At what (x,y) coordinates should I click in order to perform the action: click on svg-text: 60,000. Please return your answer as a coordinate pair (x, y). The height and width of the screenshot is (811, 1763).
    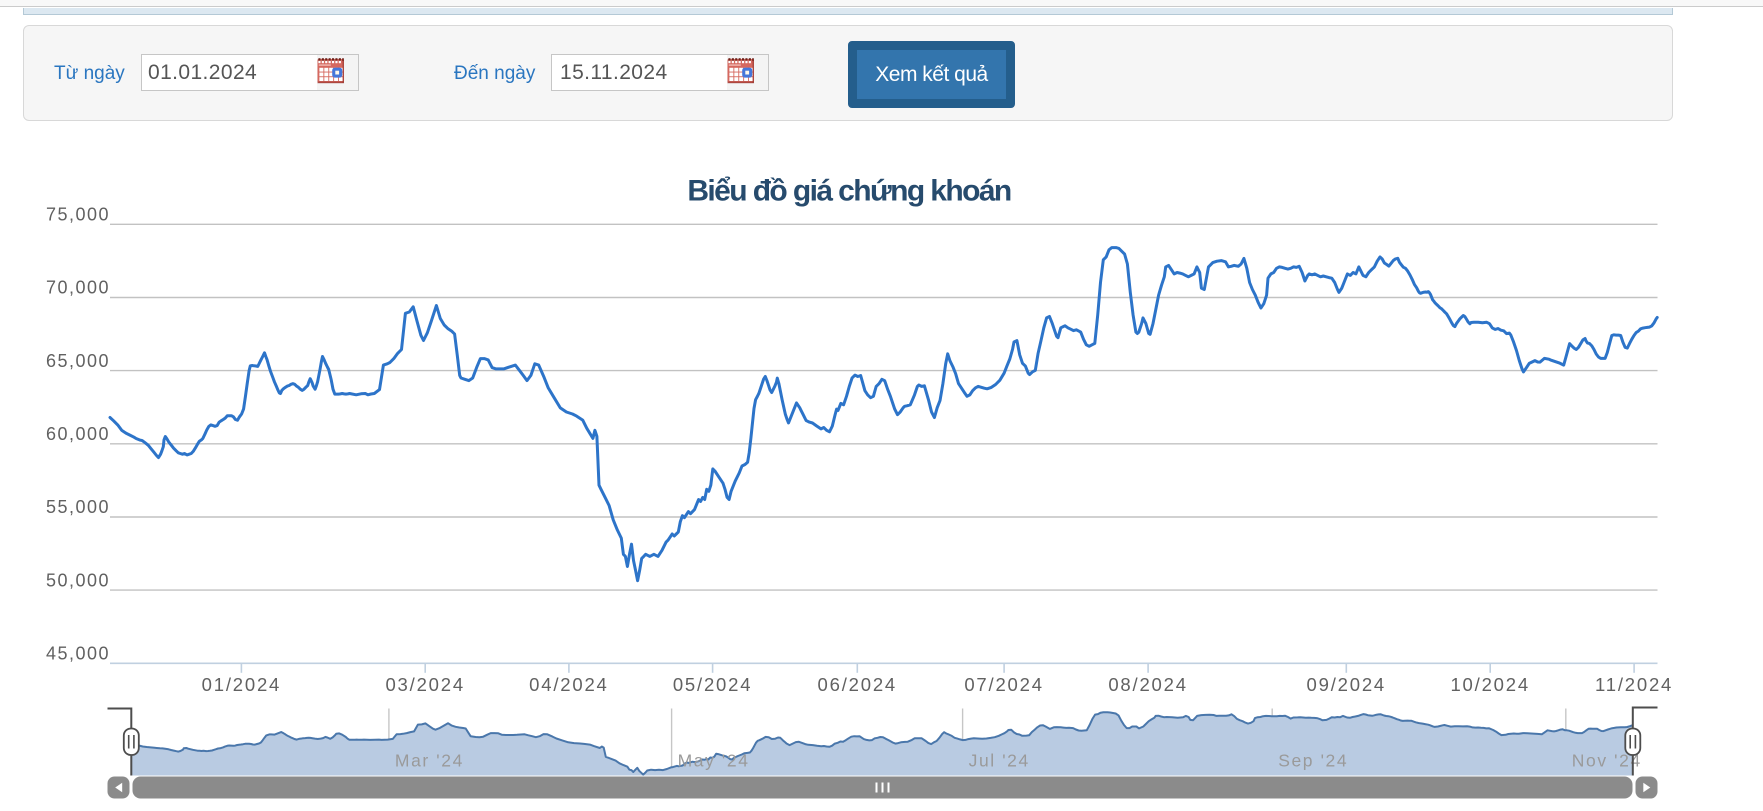
    Looking at the image, I should click on (78, 434).